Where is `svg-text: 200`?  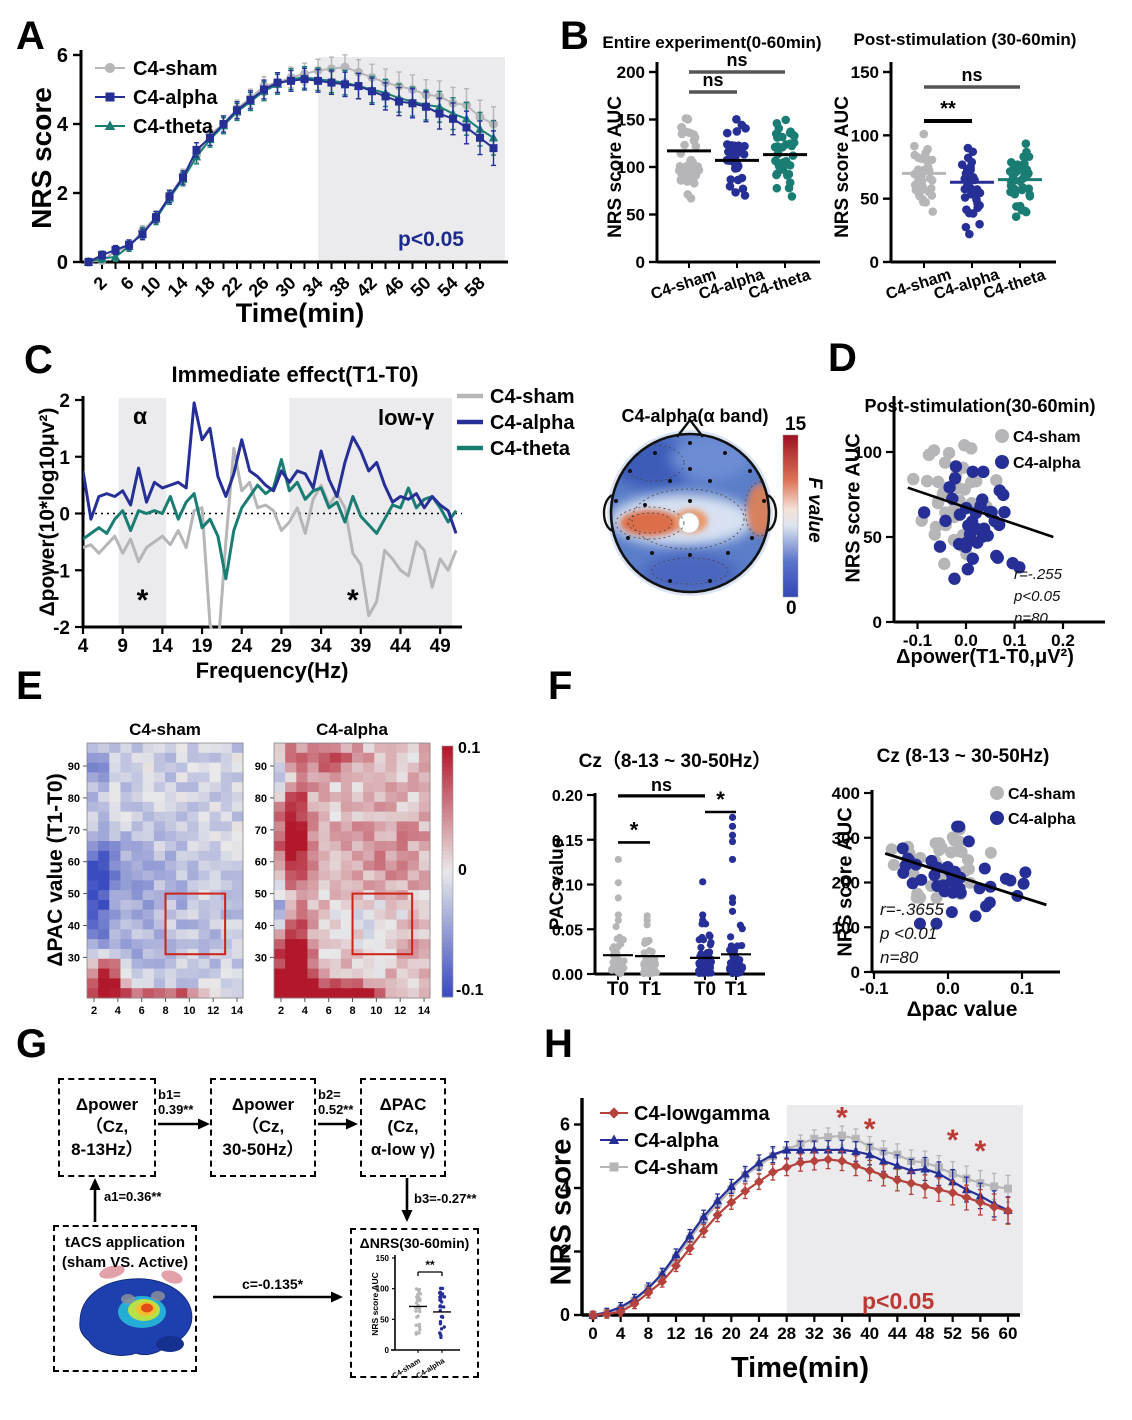 svg-text: 200 is located at coordinates (631, 72).